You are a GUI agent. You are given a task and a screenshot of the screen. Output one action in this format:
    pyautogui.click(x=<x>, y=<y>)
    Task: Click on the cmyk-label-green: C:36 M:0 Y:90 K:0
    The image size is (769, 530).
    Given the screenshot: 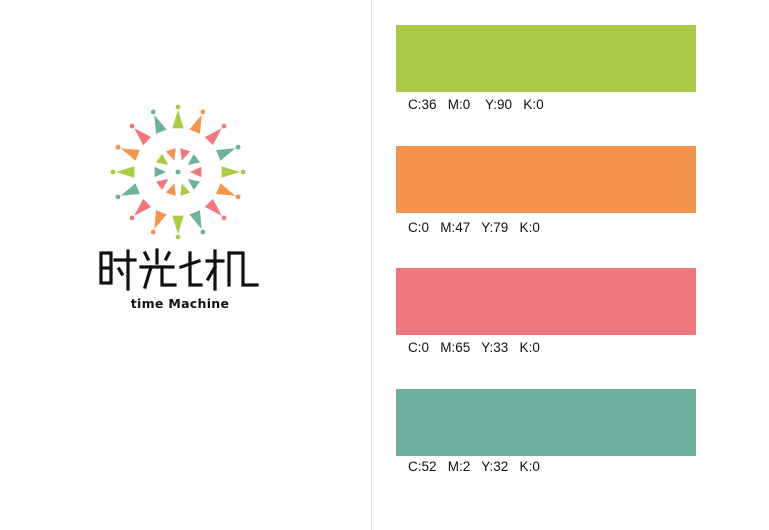 What is the action you would take?
    pyautogui.click(x=476, y=104)
    